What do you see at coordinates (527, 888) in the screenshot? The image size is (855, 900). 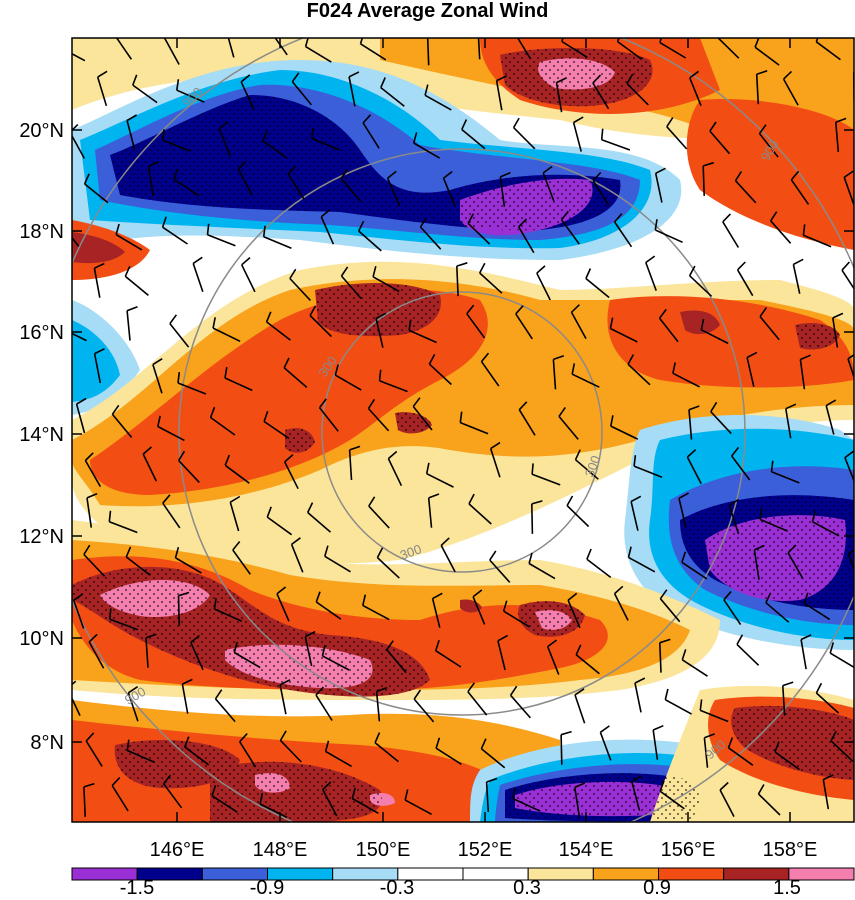 I see `colorbar-label: 0.3` at bounding box center [527, 888].